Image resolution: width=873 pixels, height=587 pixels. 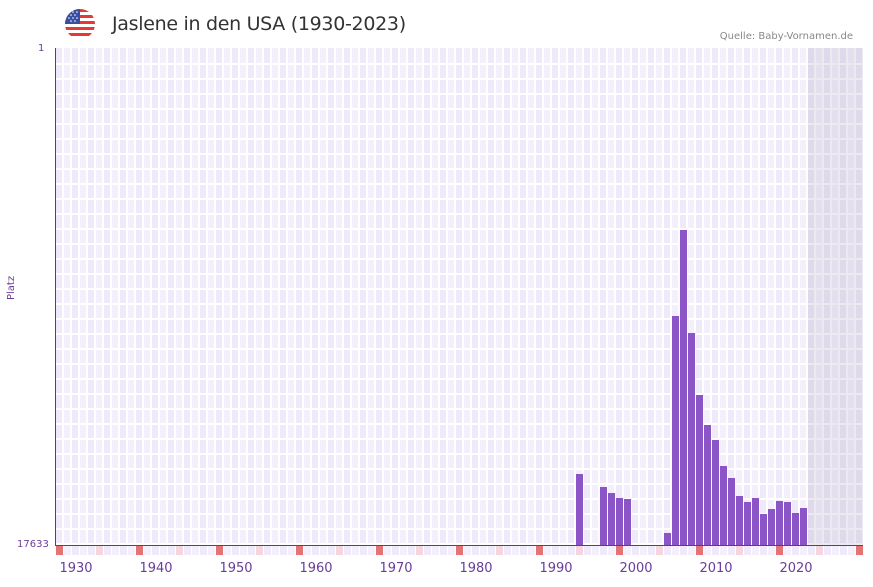 I want to click on bar-2004, so click(x=667, y=538).